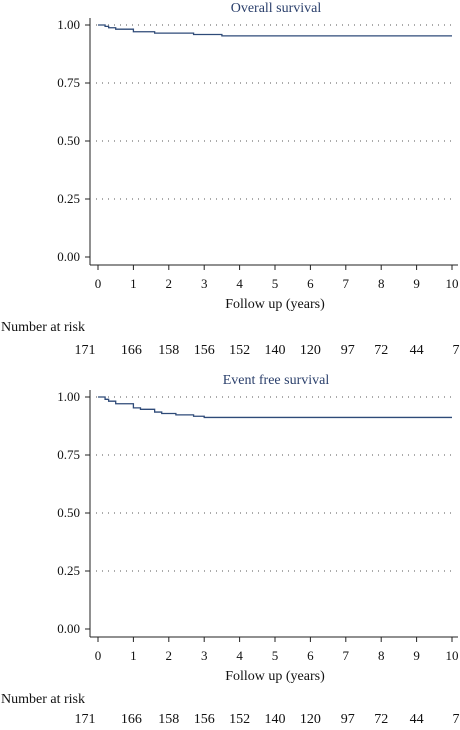 This screenshot has width=460, height=730. What do you see at coordinates (276, 8) in the screenshot?
I see `chart-title: Overall survival` at bounding box center [276, 8].